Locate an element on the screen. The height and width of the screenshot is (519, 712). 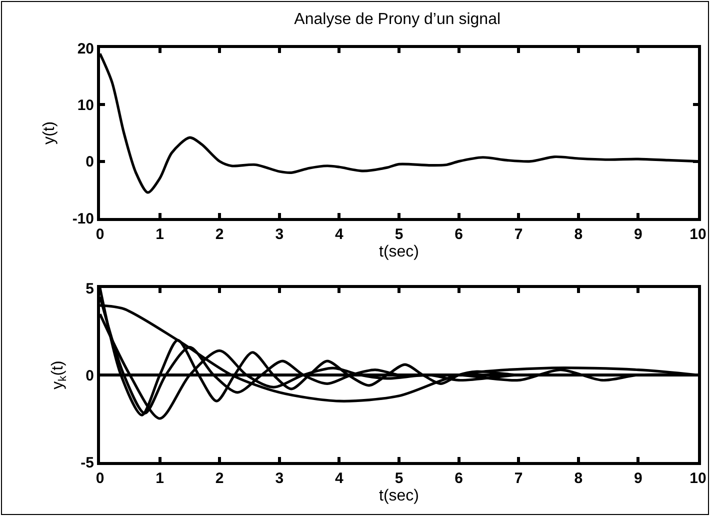
y-tick-label: 10 is located at coordinates (85, 105).